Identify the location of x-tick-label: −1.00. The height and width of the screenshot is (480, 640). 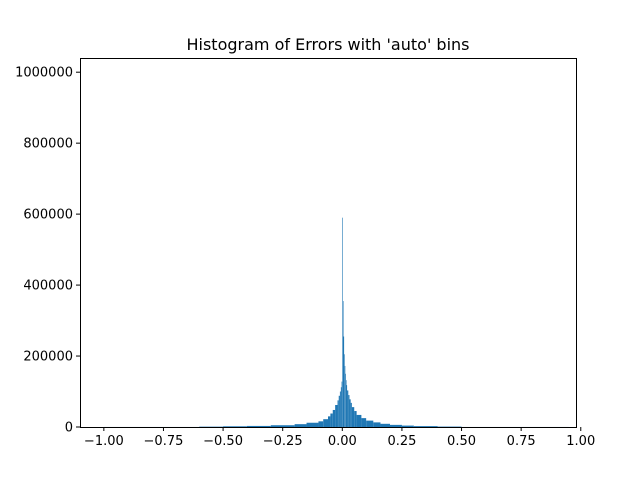
(104, 441).